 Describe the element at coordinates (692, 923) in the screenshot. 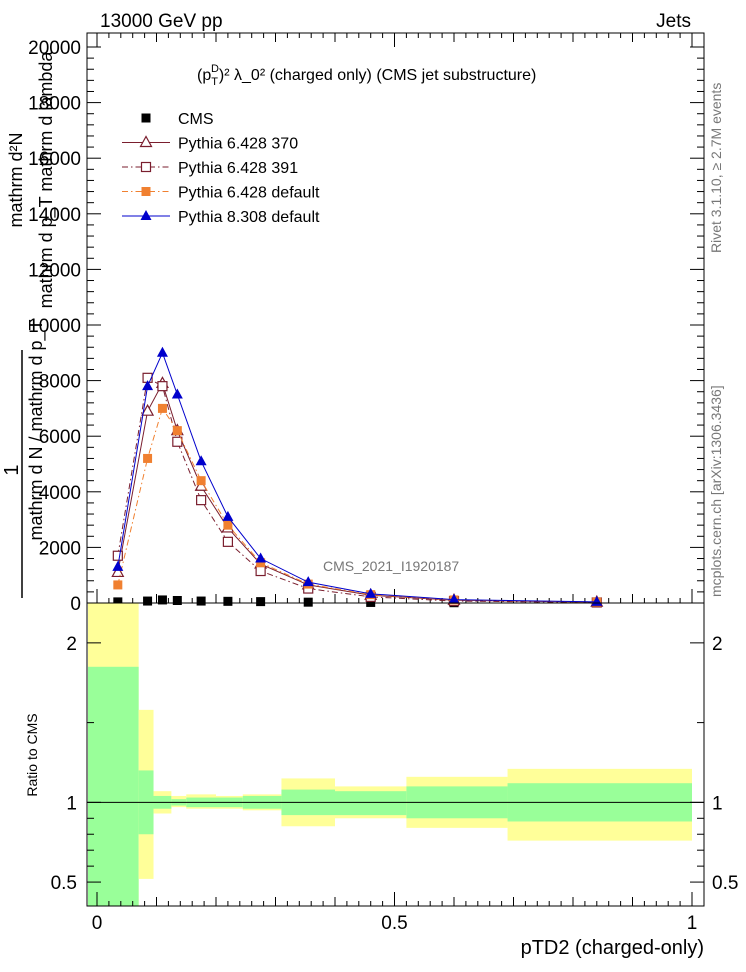

I see `x-tick-label: 1` at that location.